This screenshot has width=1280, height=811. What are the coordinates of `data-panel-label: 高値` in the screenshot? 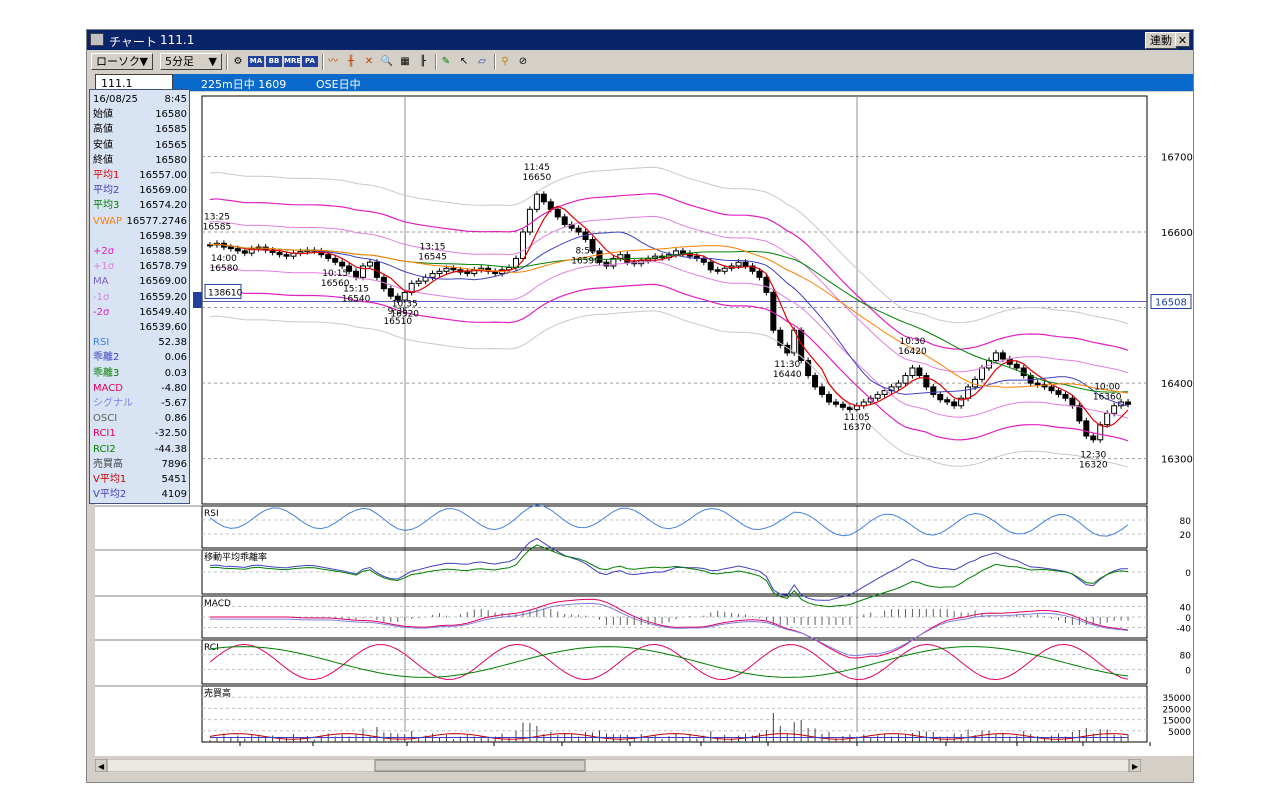 It's located at (103, 130).